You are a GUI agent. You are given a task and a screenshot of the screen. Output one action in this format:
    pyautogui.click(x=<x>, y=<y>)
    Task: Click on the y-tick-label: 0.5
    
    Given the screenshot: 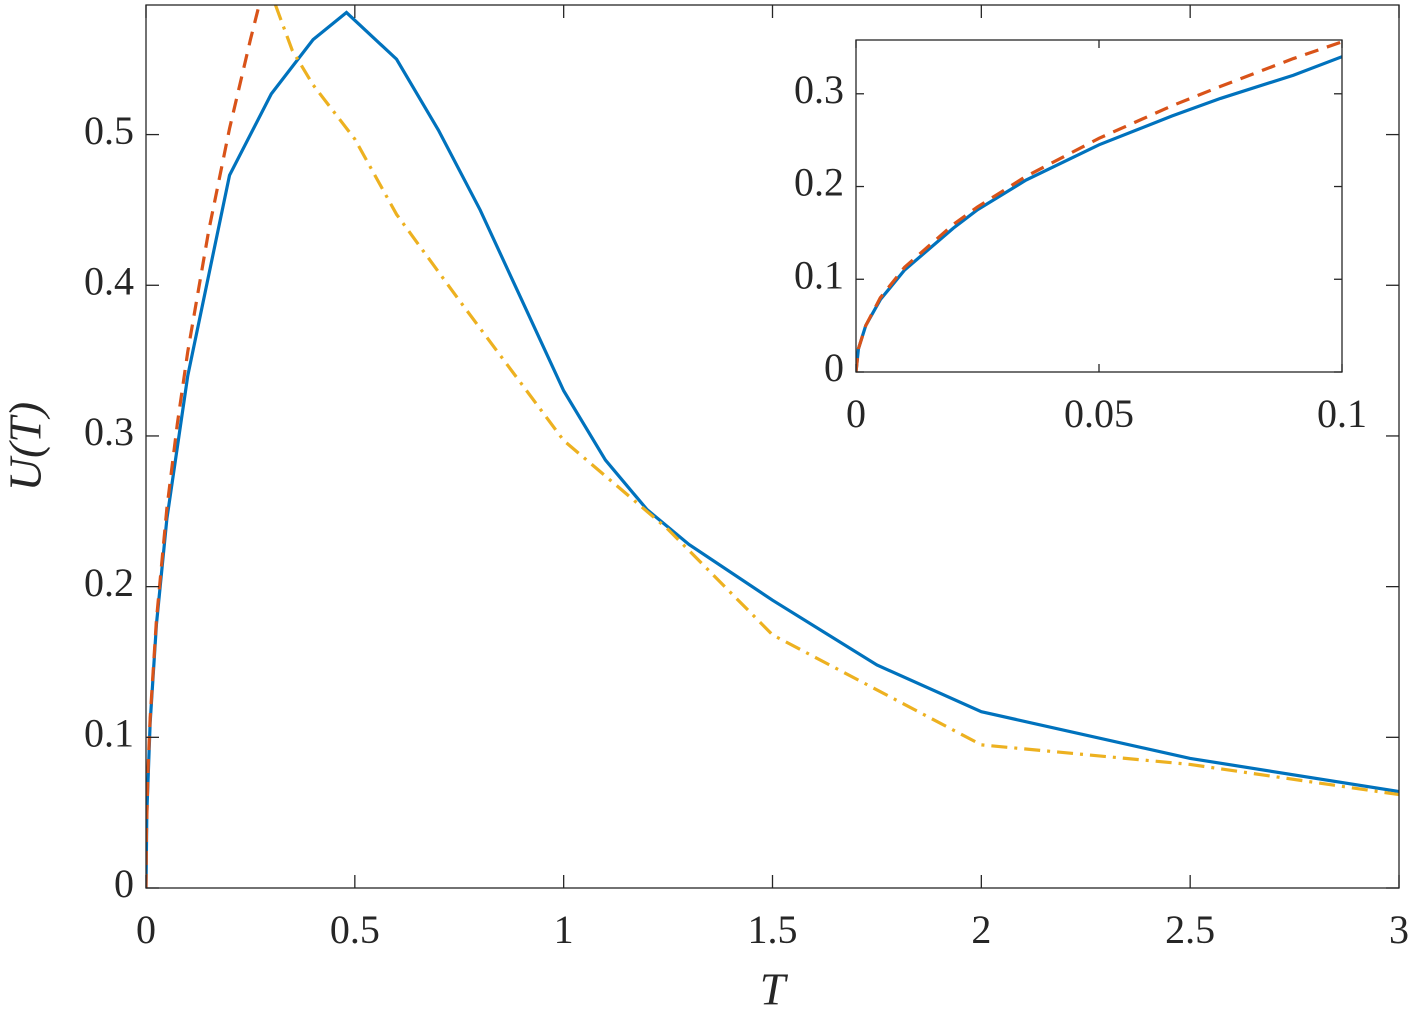 What is the action you would take?
    pyautogui.click(x=109, y=130)
    